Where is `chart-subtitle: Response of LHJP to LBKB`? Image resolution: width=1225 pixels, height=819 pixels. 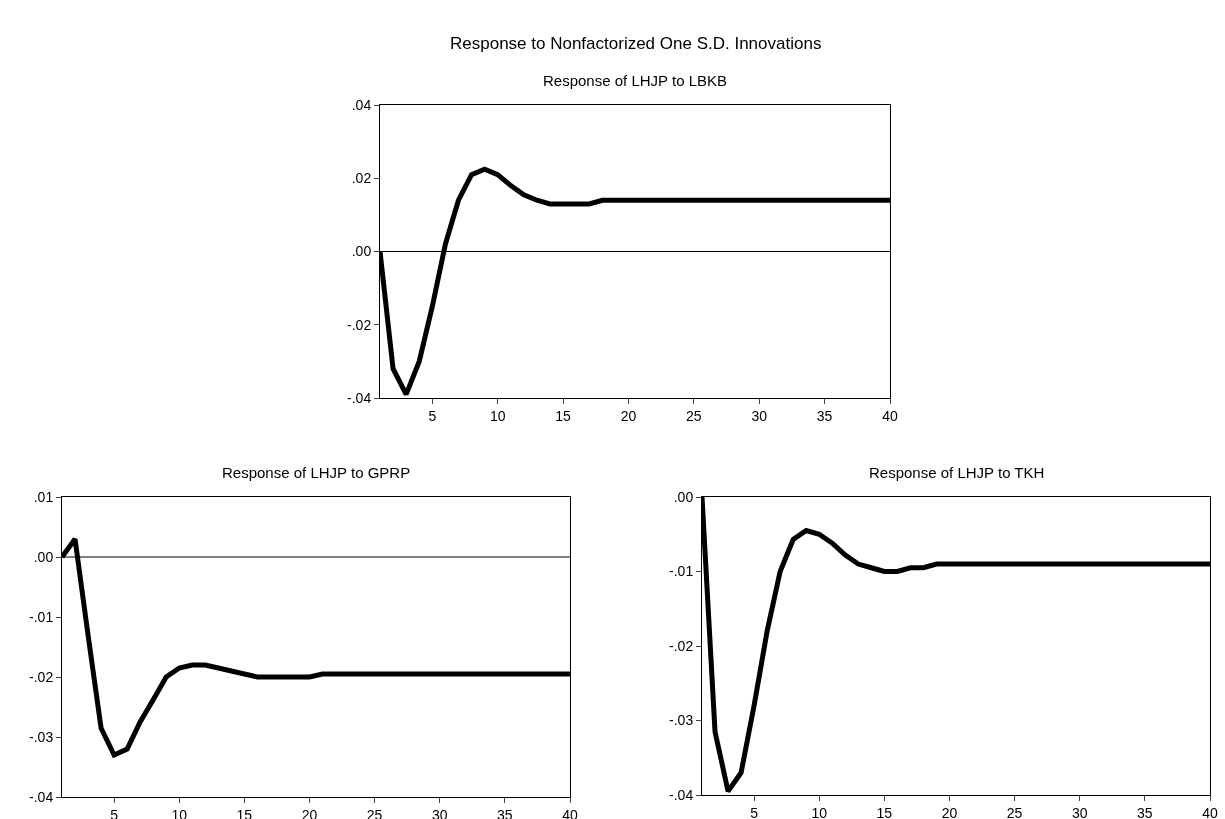 chart-subtitle: Response of LHJP to LBKB is located at coordinates (635, 80).